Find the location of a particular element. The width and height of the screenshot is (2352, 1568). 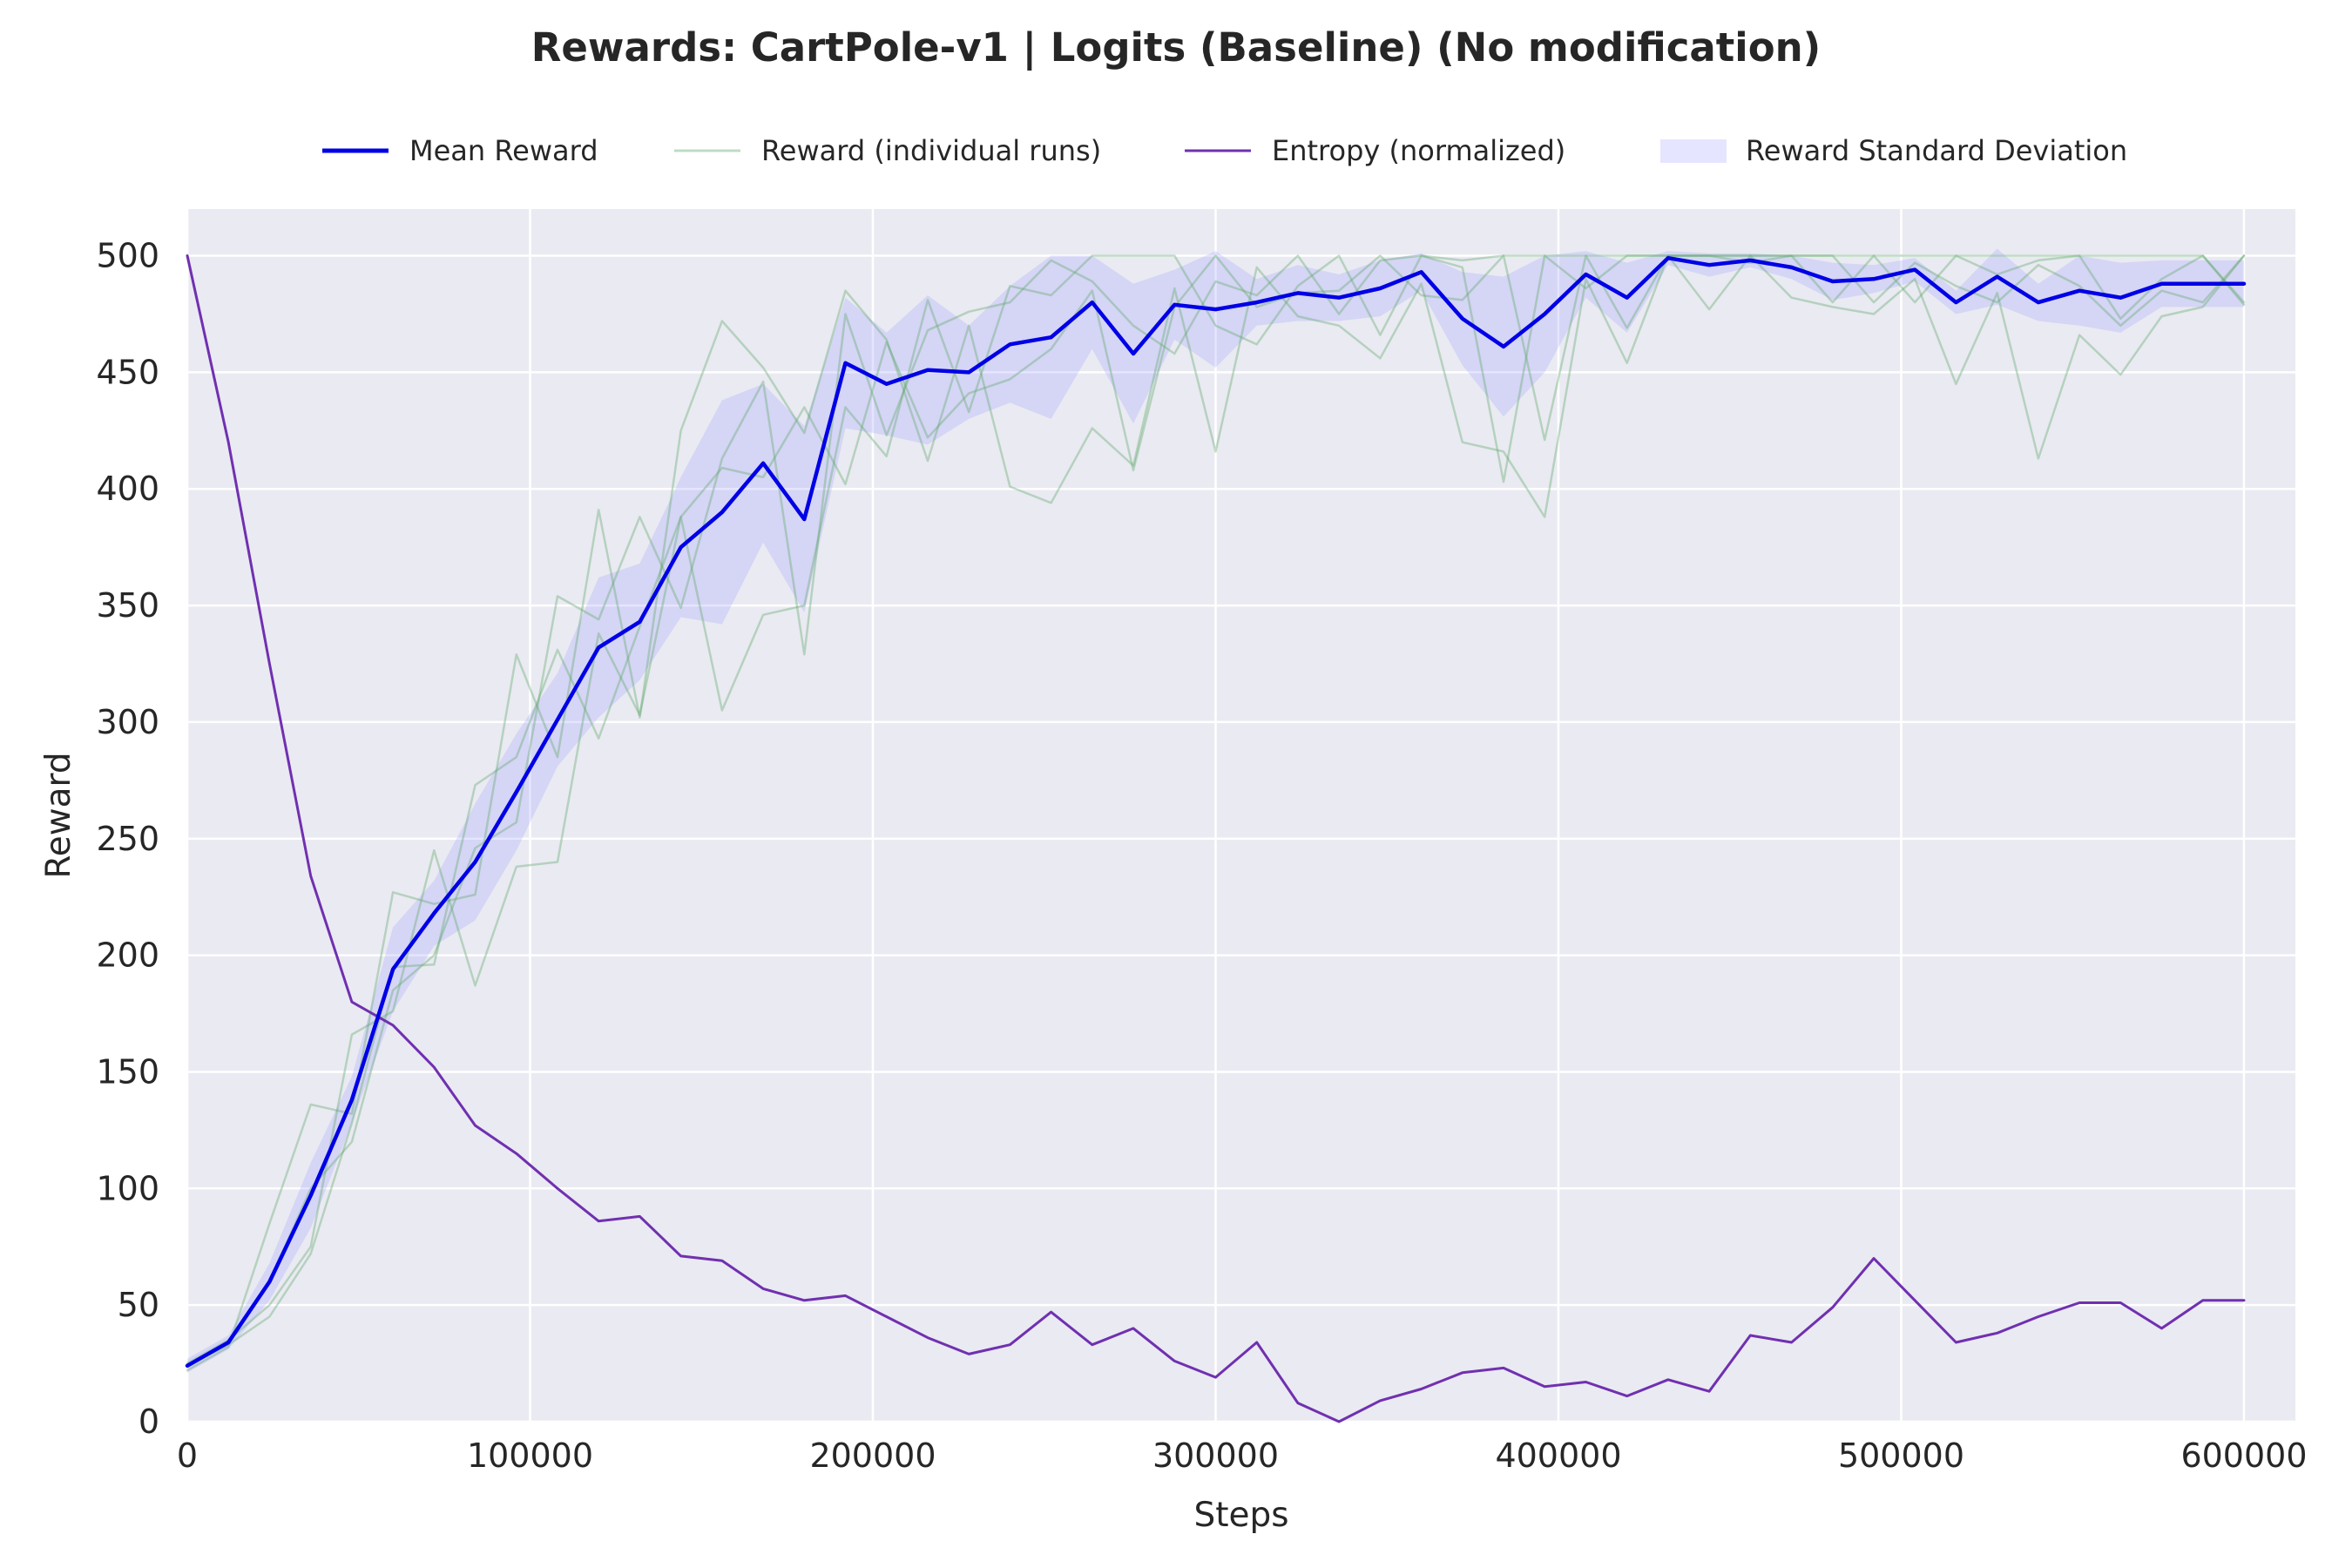

y-tick-label-0: 0 is located at coordinates (149, 1421).